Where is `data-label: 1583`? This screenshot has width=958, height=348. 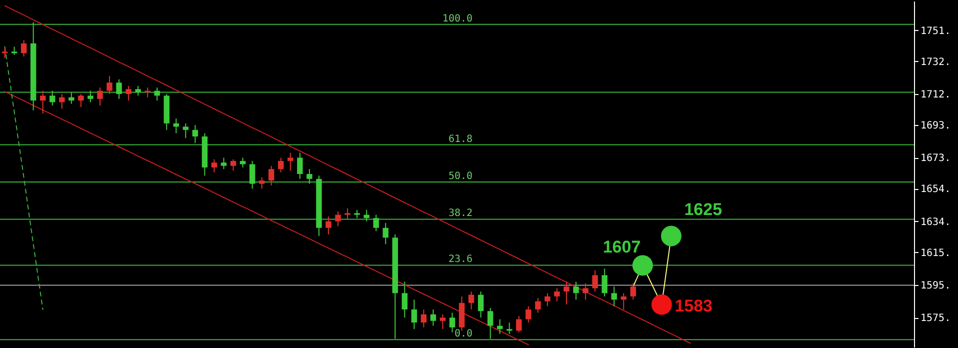 data-label: 1583 is located at coordinates (693, 306).